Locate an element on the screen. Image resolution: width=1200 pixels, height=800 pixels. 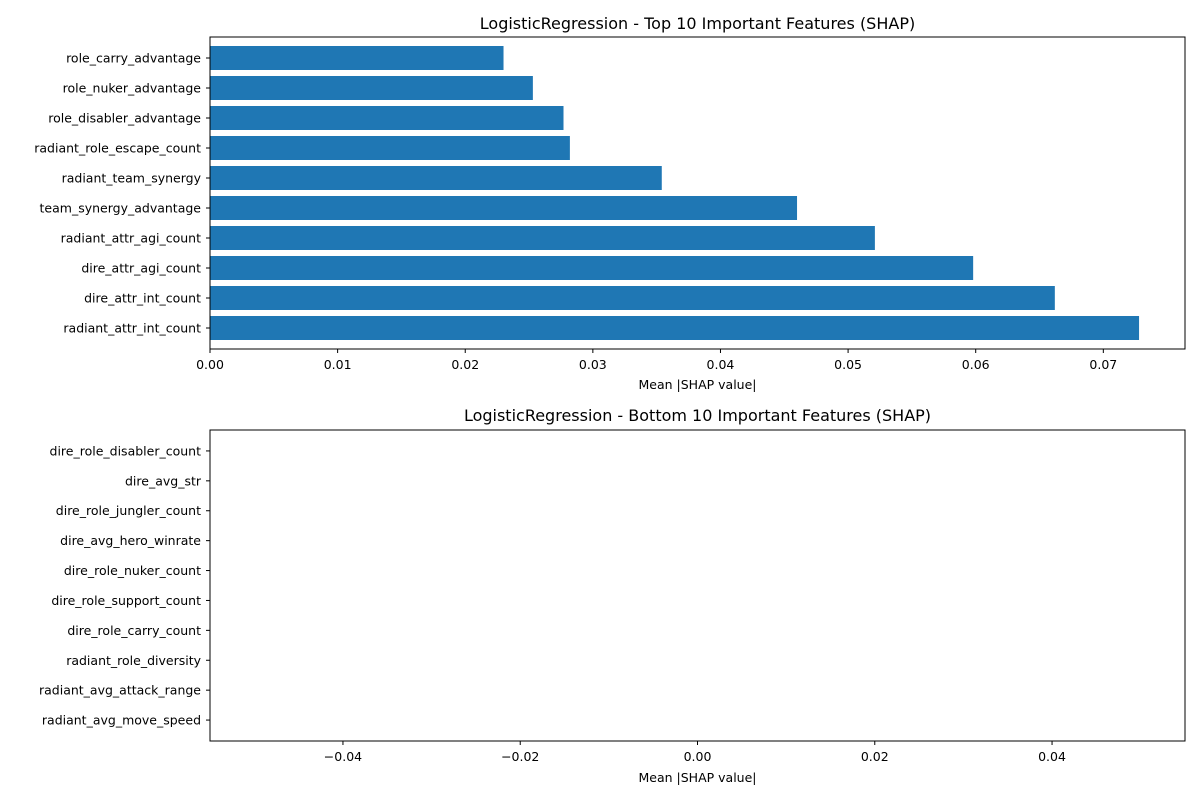
top-x-tick-label: 0.05 is located at coordinates (848, 364).